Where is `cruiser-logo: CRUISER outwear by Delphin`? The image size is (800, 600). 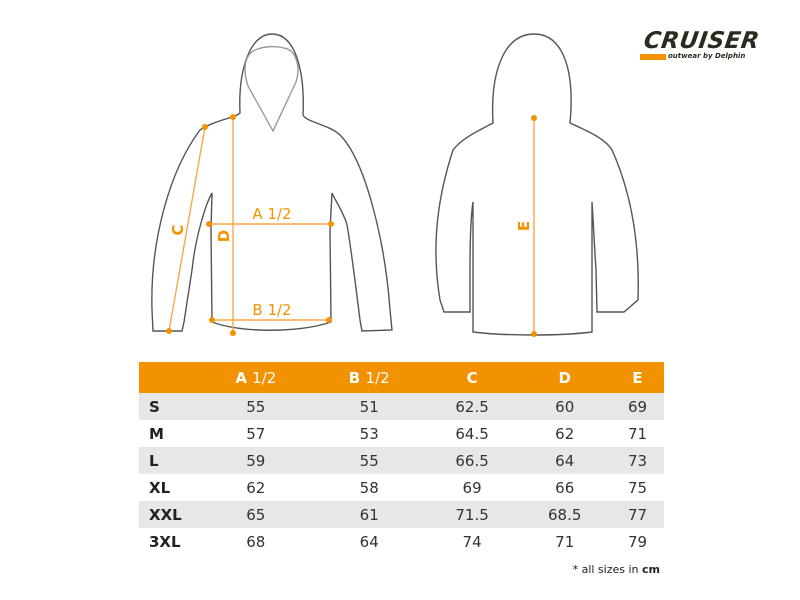 cruiser-logo: CRUISER outwear by Delphin is located at coordinates (700, 46).